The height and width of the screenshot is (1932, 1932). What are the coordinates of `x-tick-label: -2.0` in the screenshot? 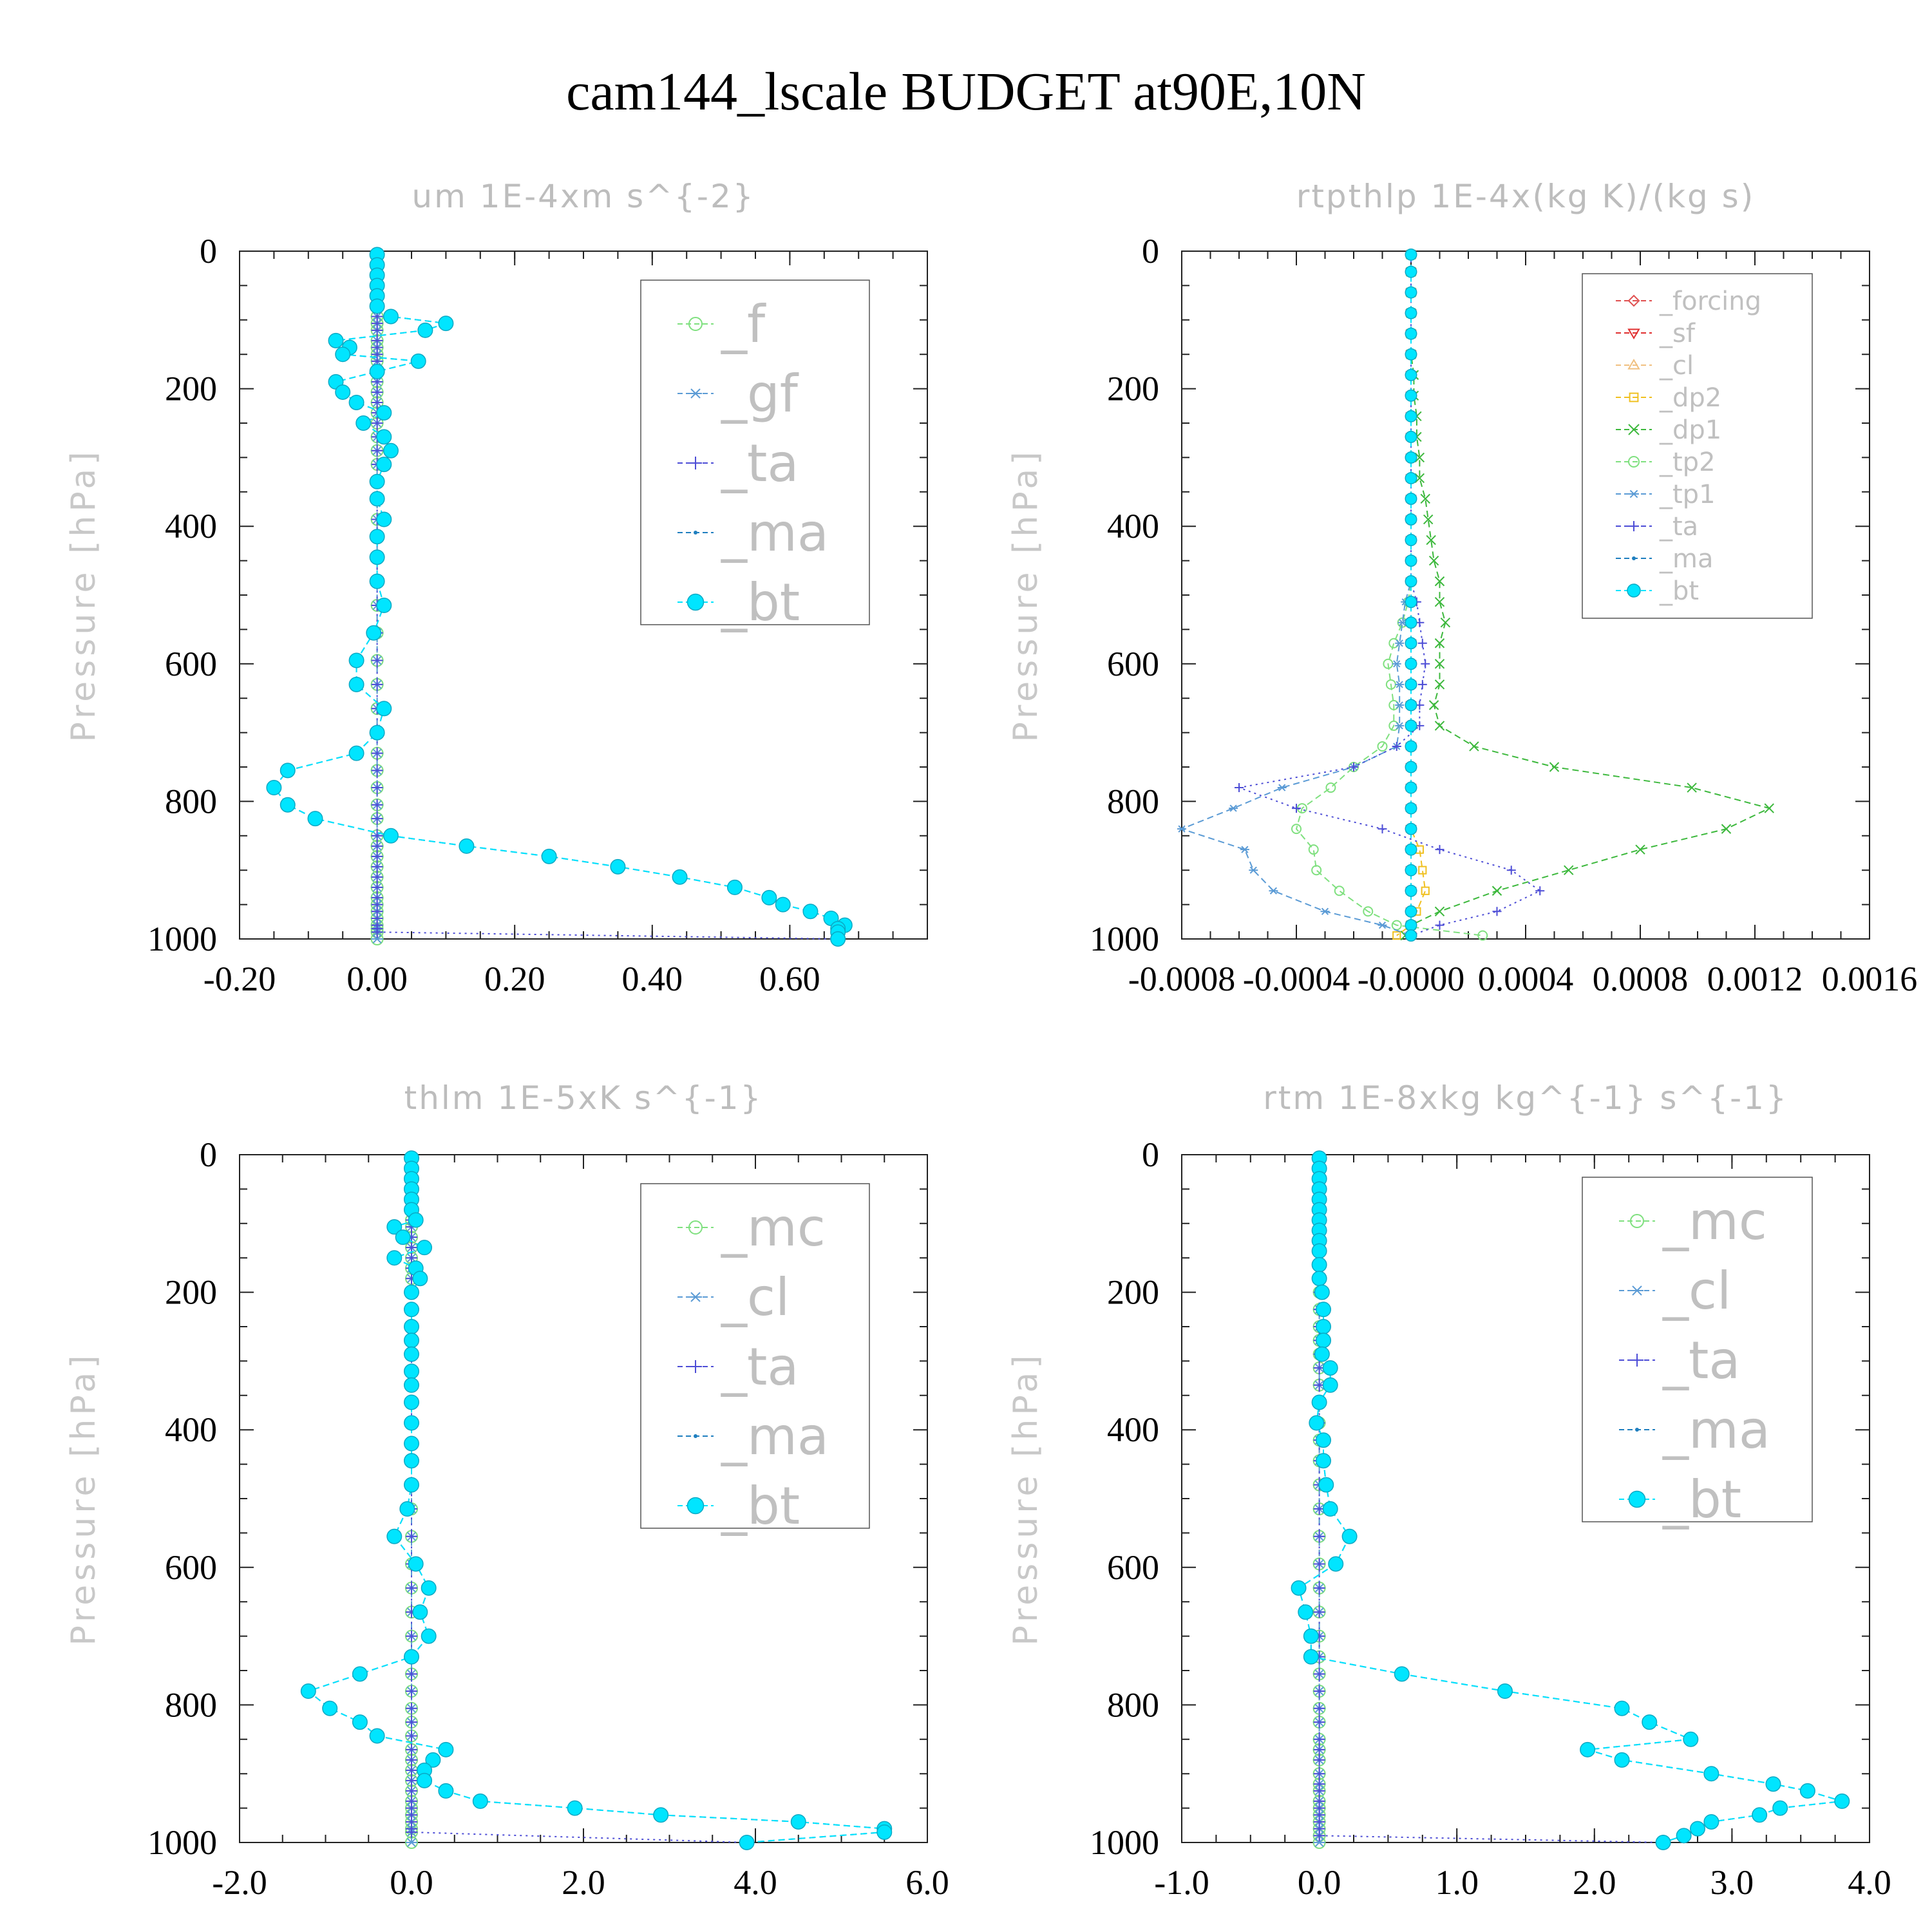 It's located at (240, 1882).